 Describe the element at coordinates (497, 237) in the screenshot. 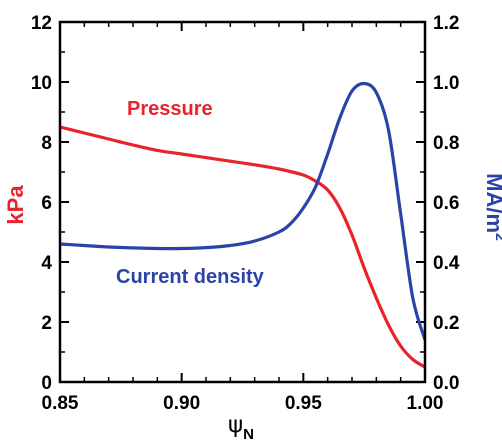

I see `y-right-axis-label-sup: 2` at that location.